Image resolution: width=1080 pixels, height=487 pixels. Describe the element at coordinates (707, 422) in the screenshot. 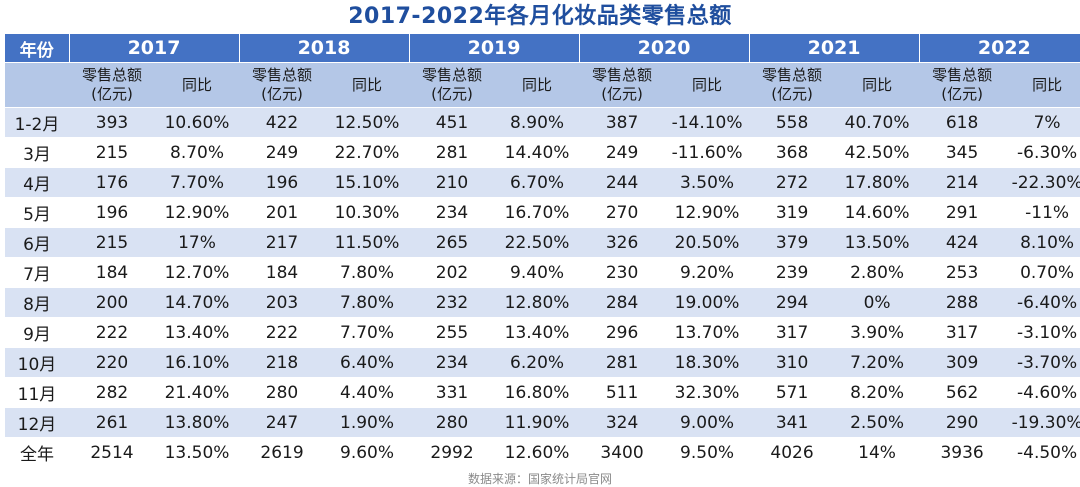

I see `yoy-cell: 9.00%` at that location.